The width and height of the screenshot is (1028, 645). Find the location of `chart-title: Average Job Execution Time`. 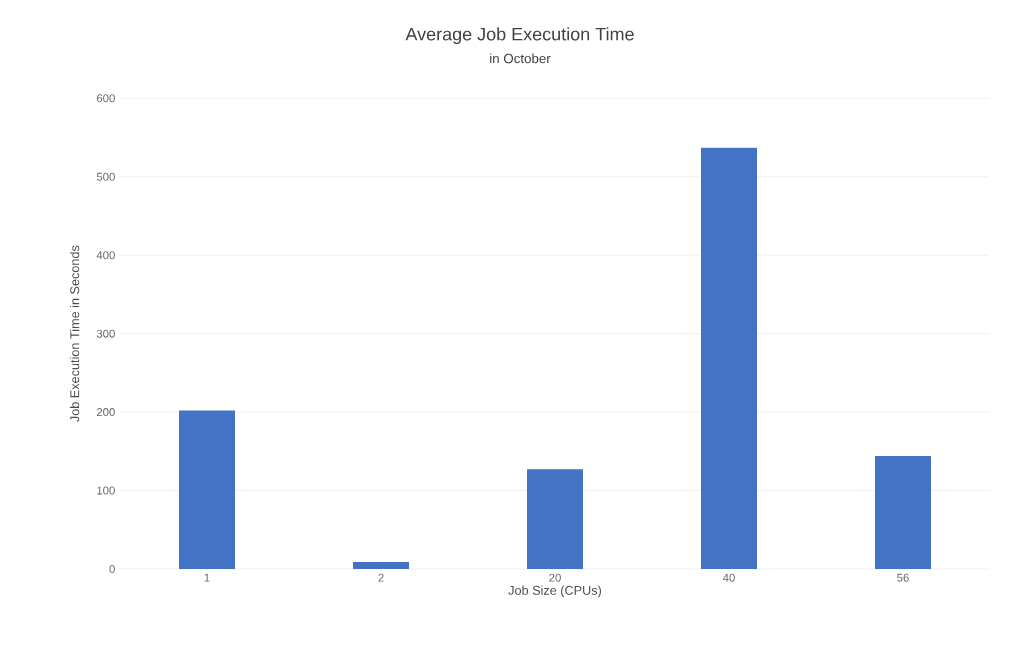

chart-title: Average Job Execution Time is located at coordinates (519, 36).